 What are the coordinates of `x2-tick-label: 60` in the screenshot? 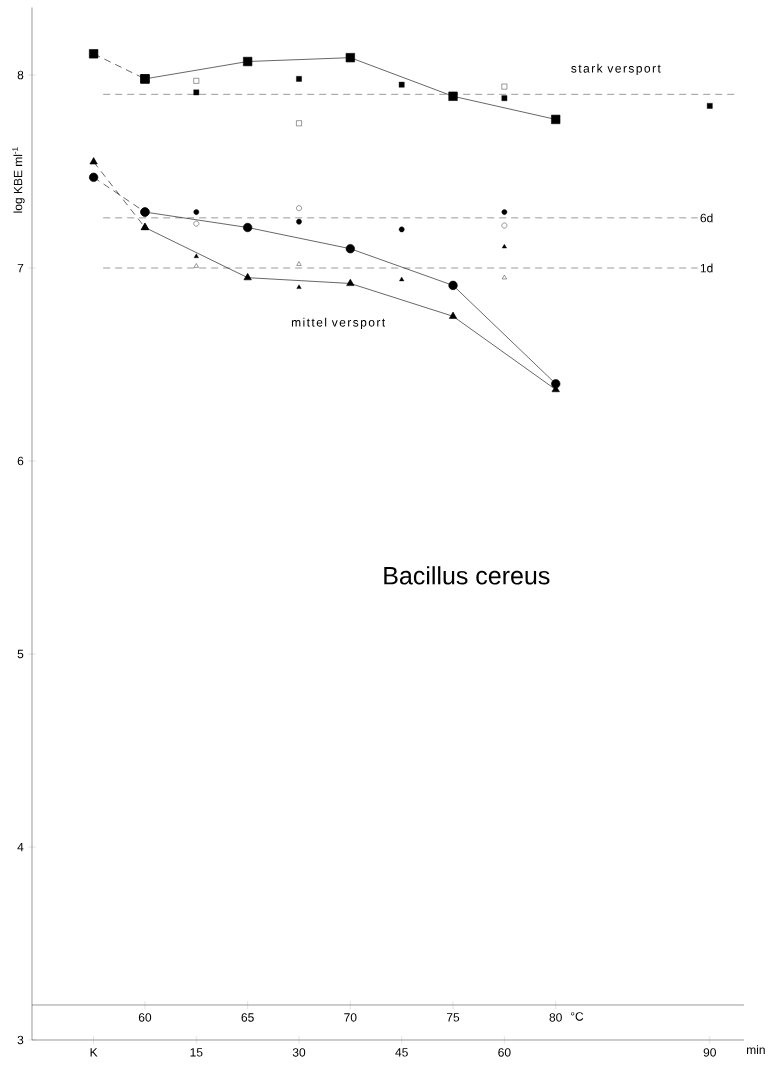 It's located at (145, 1017).